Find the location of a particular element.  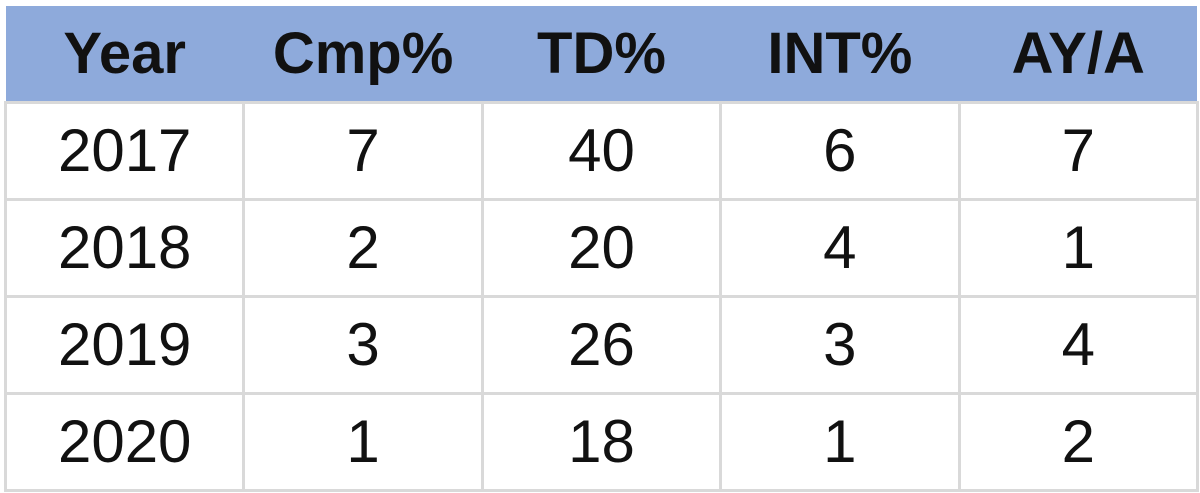

cell-cmp-pct: 1 is located at coordinates (363, 441).